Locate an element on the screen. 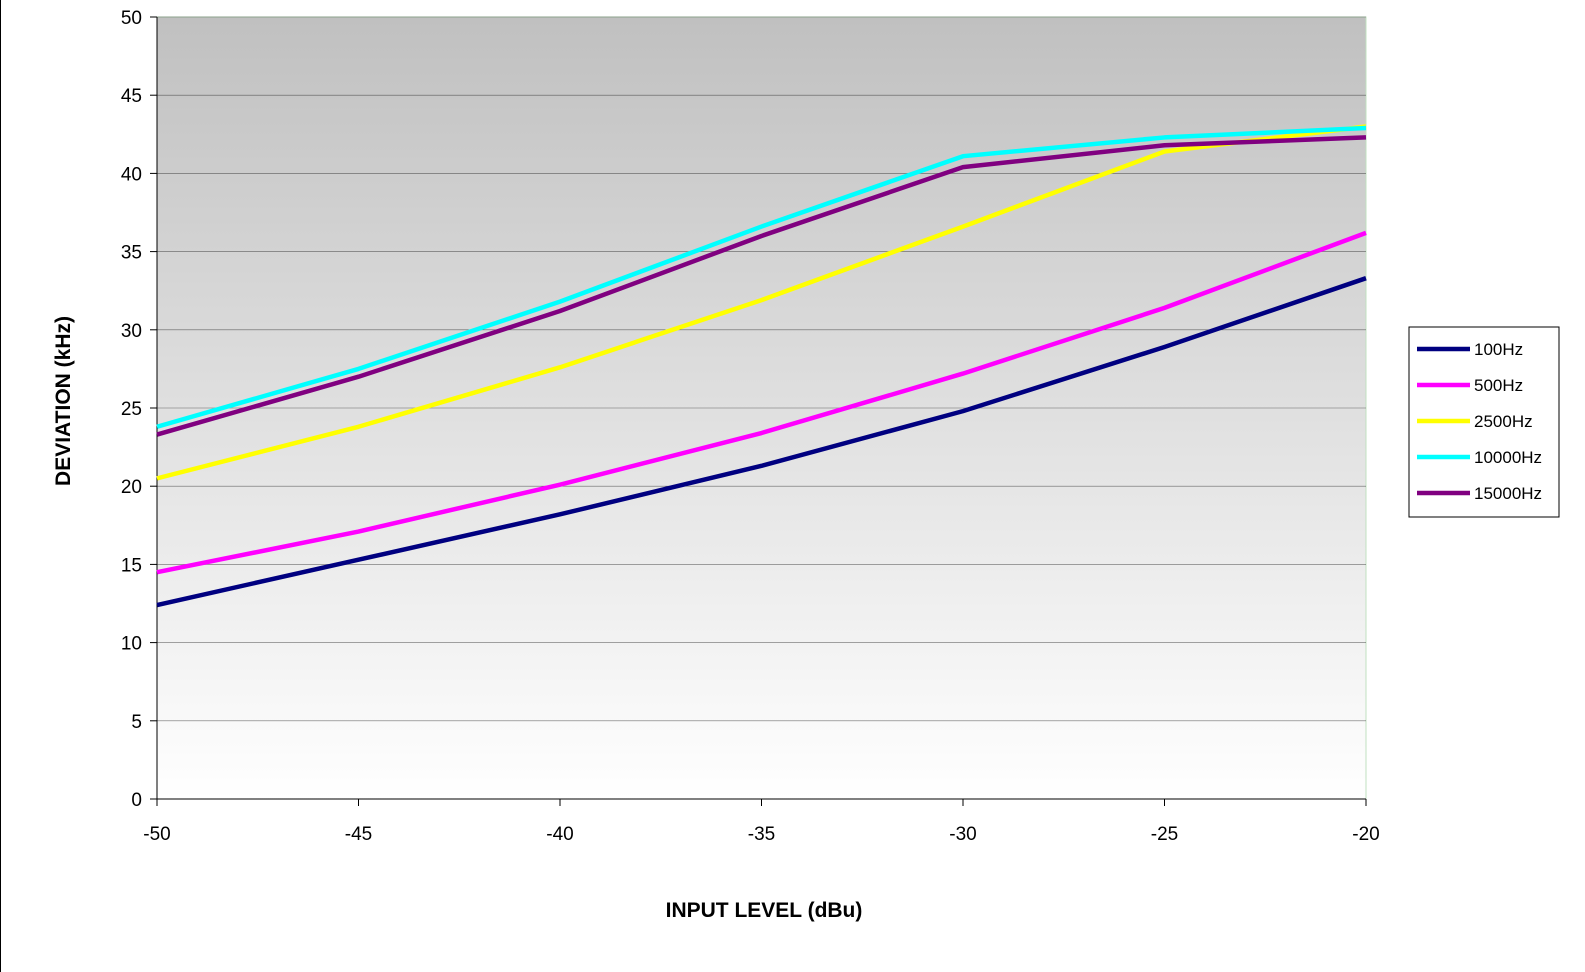 The height and width of the screenshot is (972, 1585). y-tick-label: 45 is located at coordinates (131, 96).